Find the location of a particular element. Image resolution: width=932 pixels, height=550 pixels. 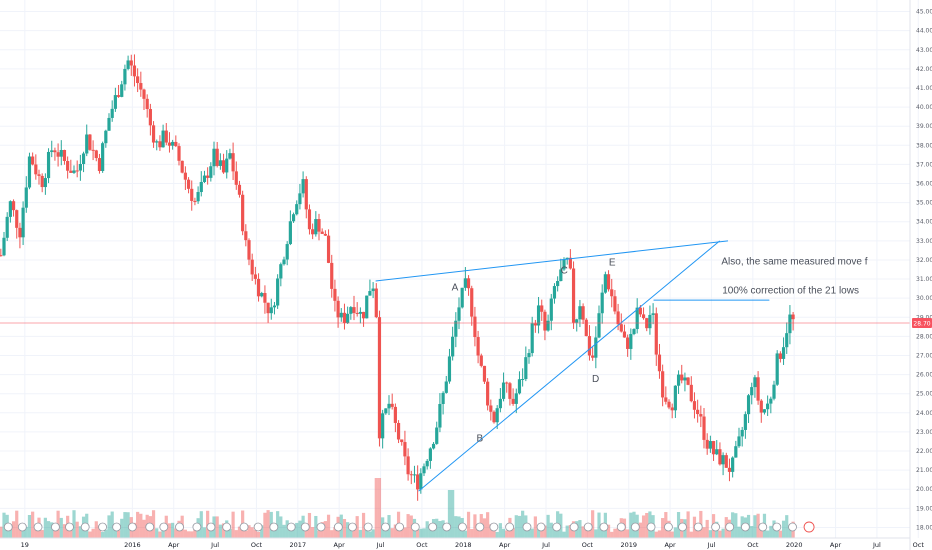

x-tick-label: Jul is located at coordinates (711, 545).